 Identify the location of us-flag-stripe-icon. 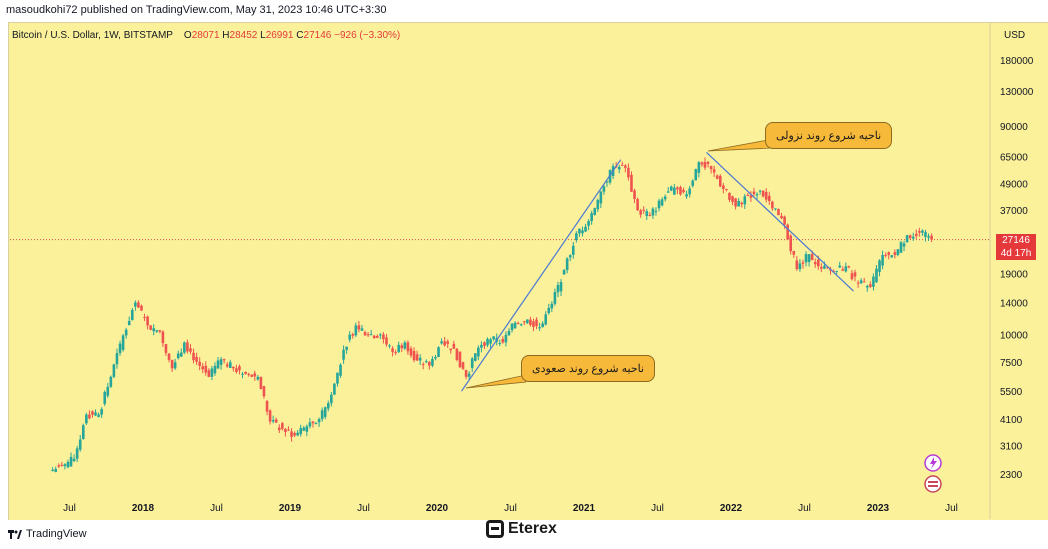
(933, 482).